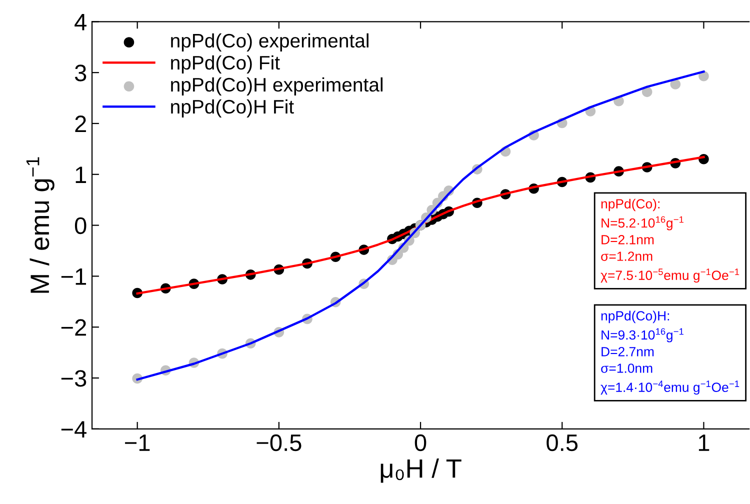  I want to click on y-tick-label: −3, so click(73, 378).